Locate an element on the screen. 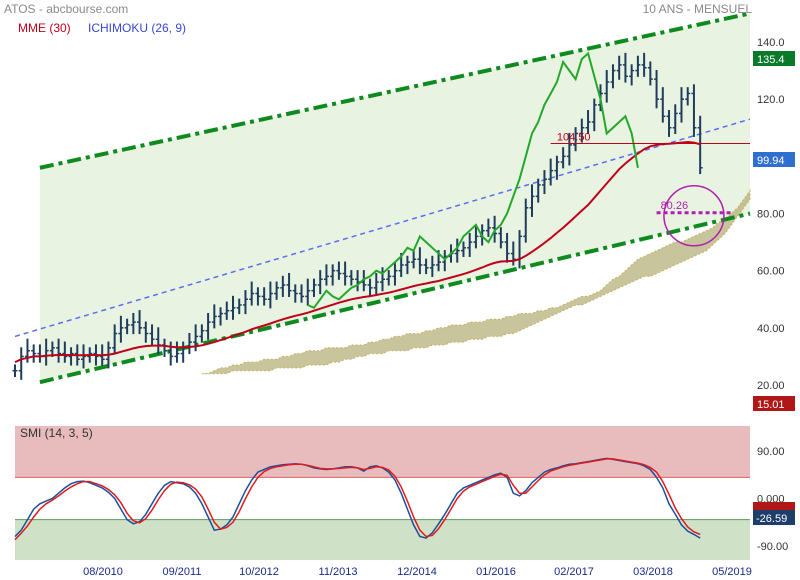 This screenshot has height=580, width=800. mme-level-label: 104.50 is located at coordinates (574, 137).